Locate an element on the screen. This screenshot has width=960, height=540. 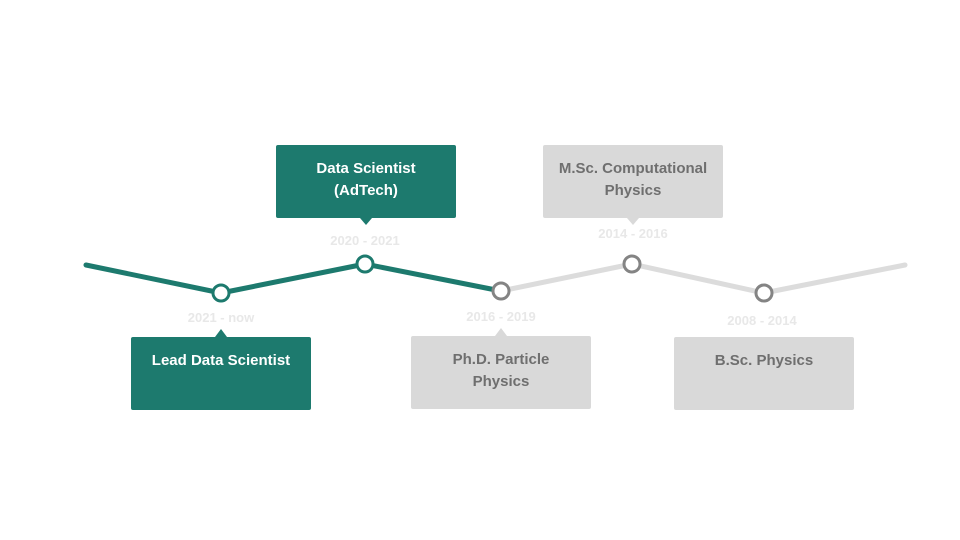
milestone-data-scientist-adtech: Data Scientist (AdTech) 2020 - 2021 is located at coordinates (366, 209).